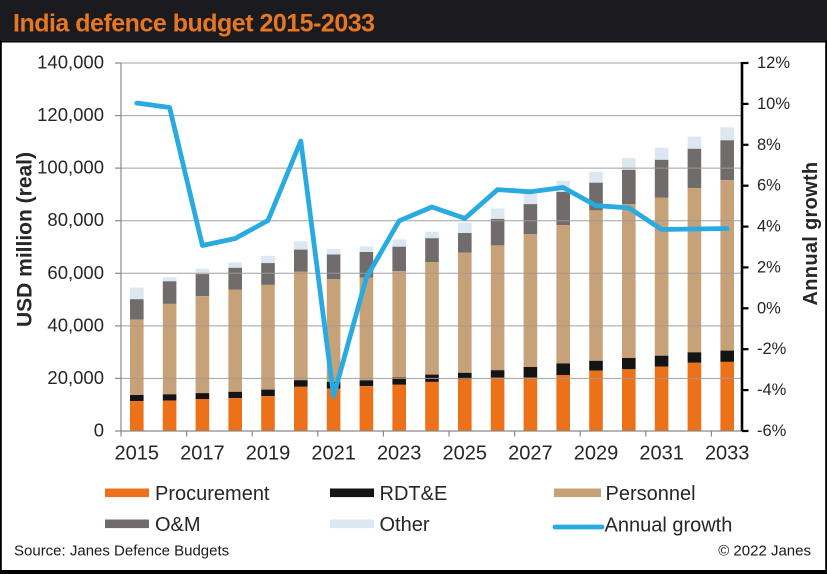  I want to click on svg-text: USD million (real), so click(25, 239).